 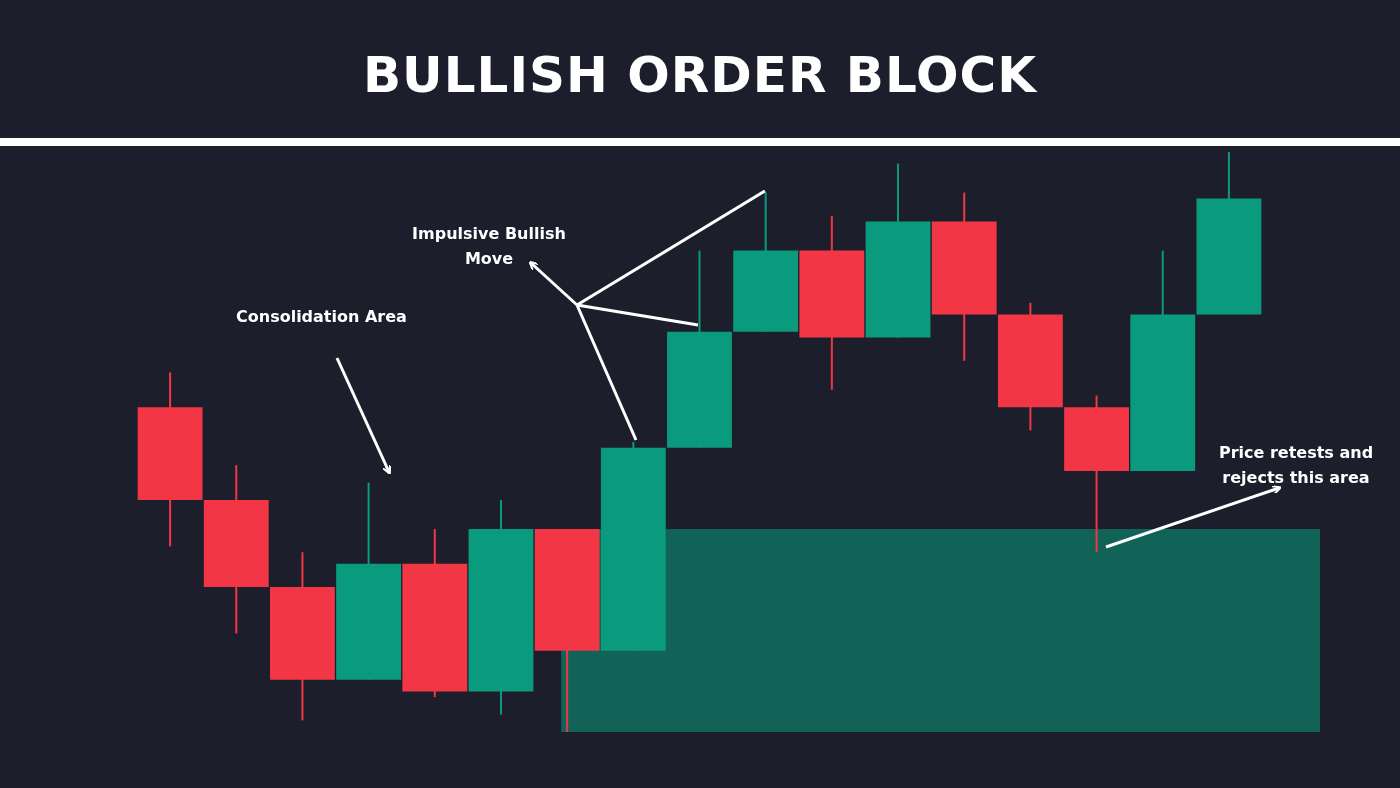 What do you see at coordinates (700, 75) in the screenshot?
I see `chart-title: BULLISH ORDER BLOCK` at bounding box center [700, 75].